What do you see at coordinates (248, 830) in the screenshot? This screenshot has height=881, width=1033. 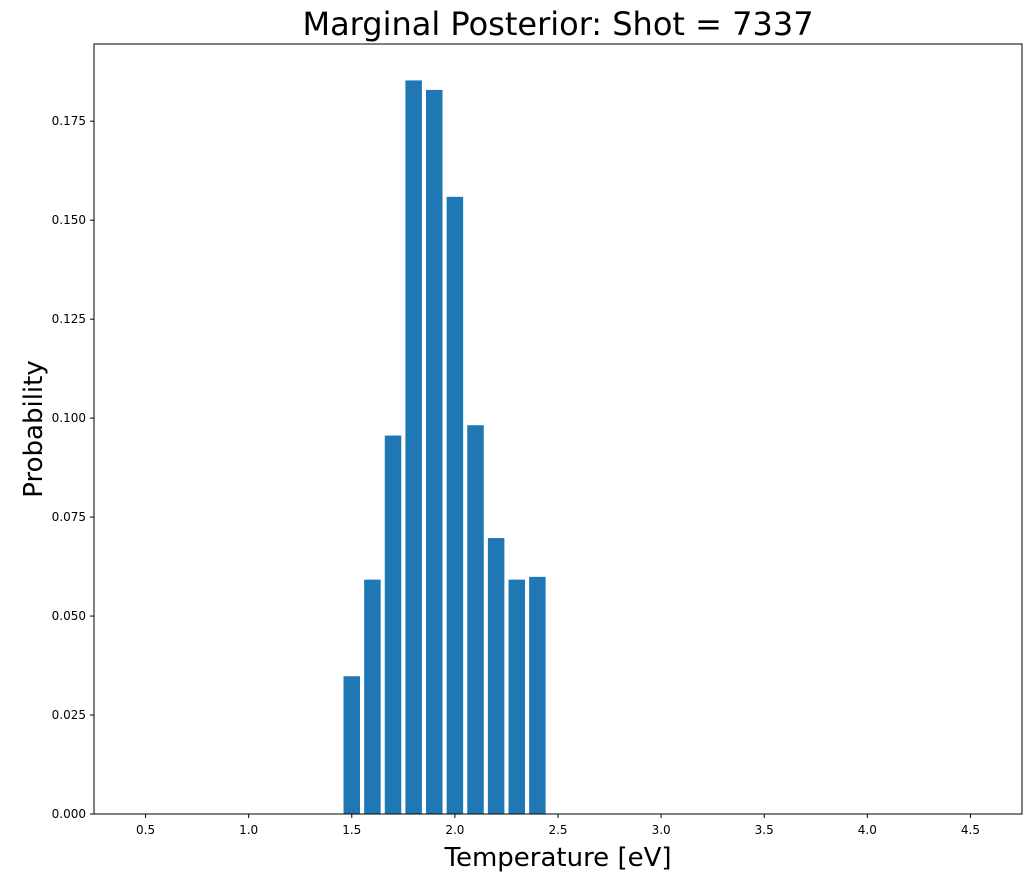 I see `x-tick-label: 1.0` at bounding box center [248, 830].